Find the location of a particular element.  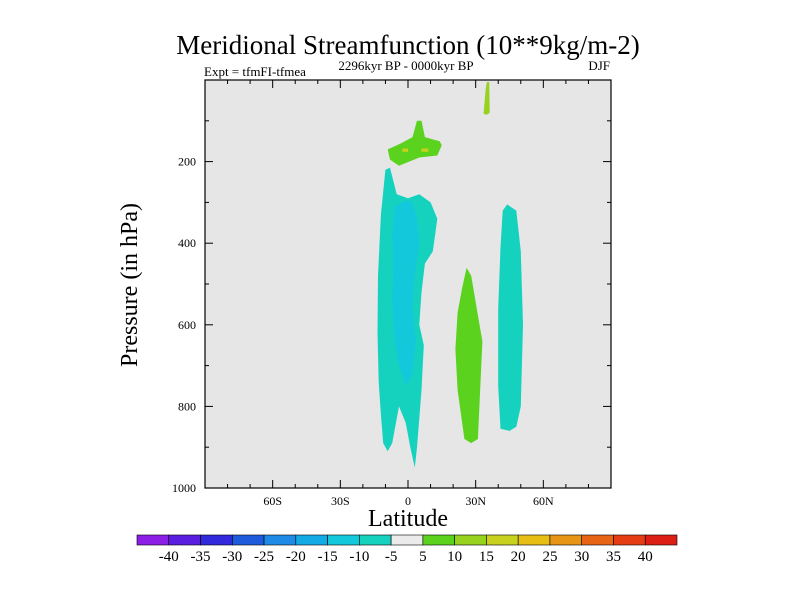

contour-pocket-core-right is located at coordinates (425, 150).